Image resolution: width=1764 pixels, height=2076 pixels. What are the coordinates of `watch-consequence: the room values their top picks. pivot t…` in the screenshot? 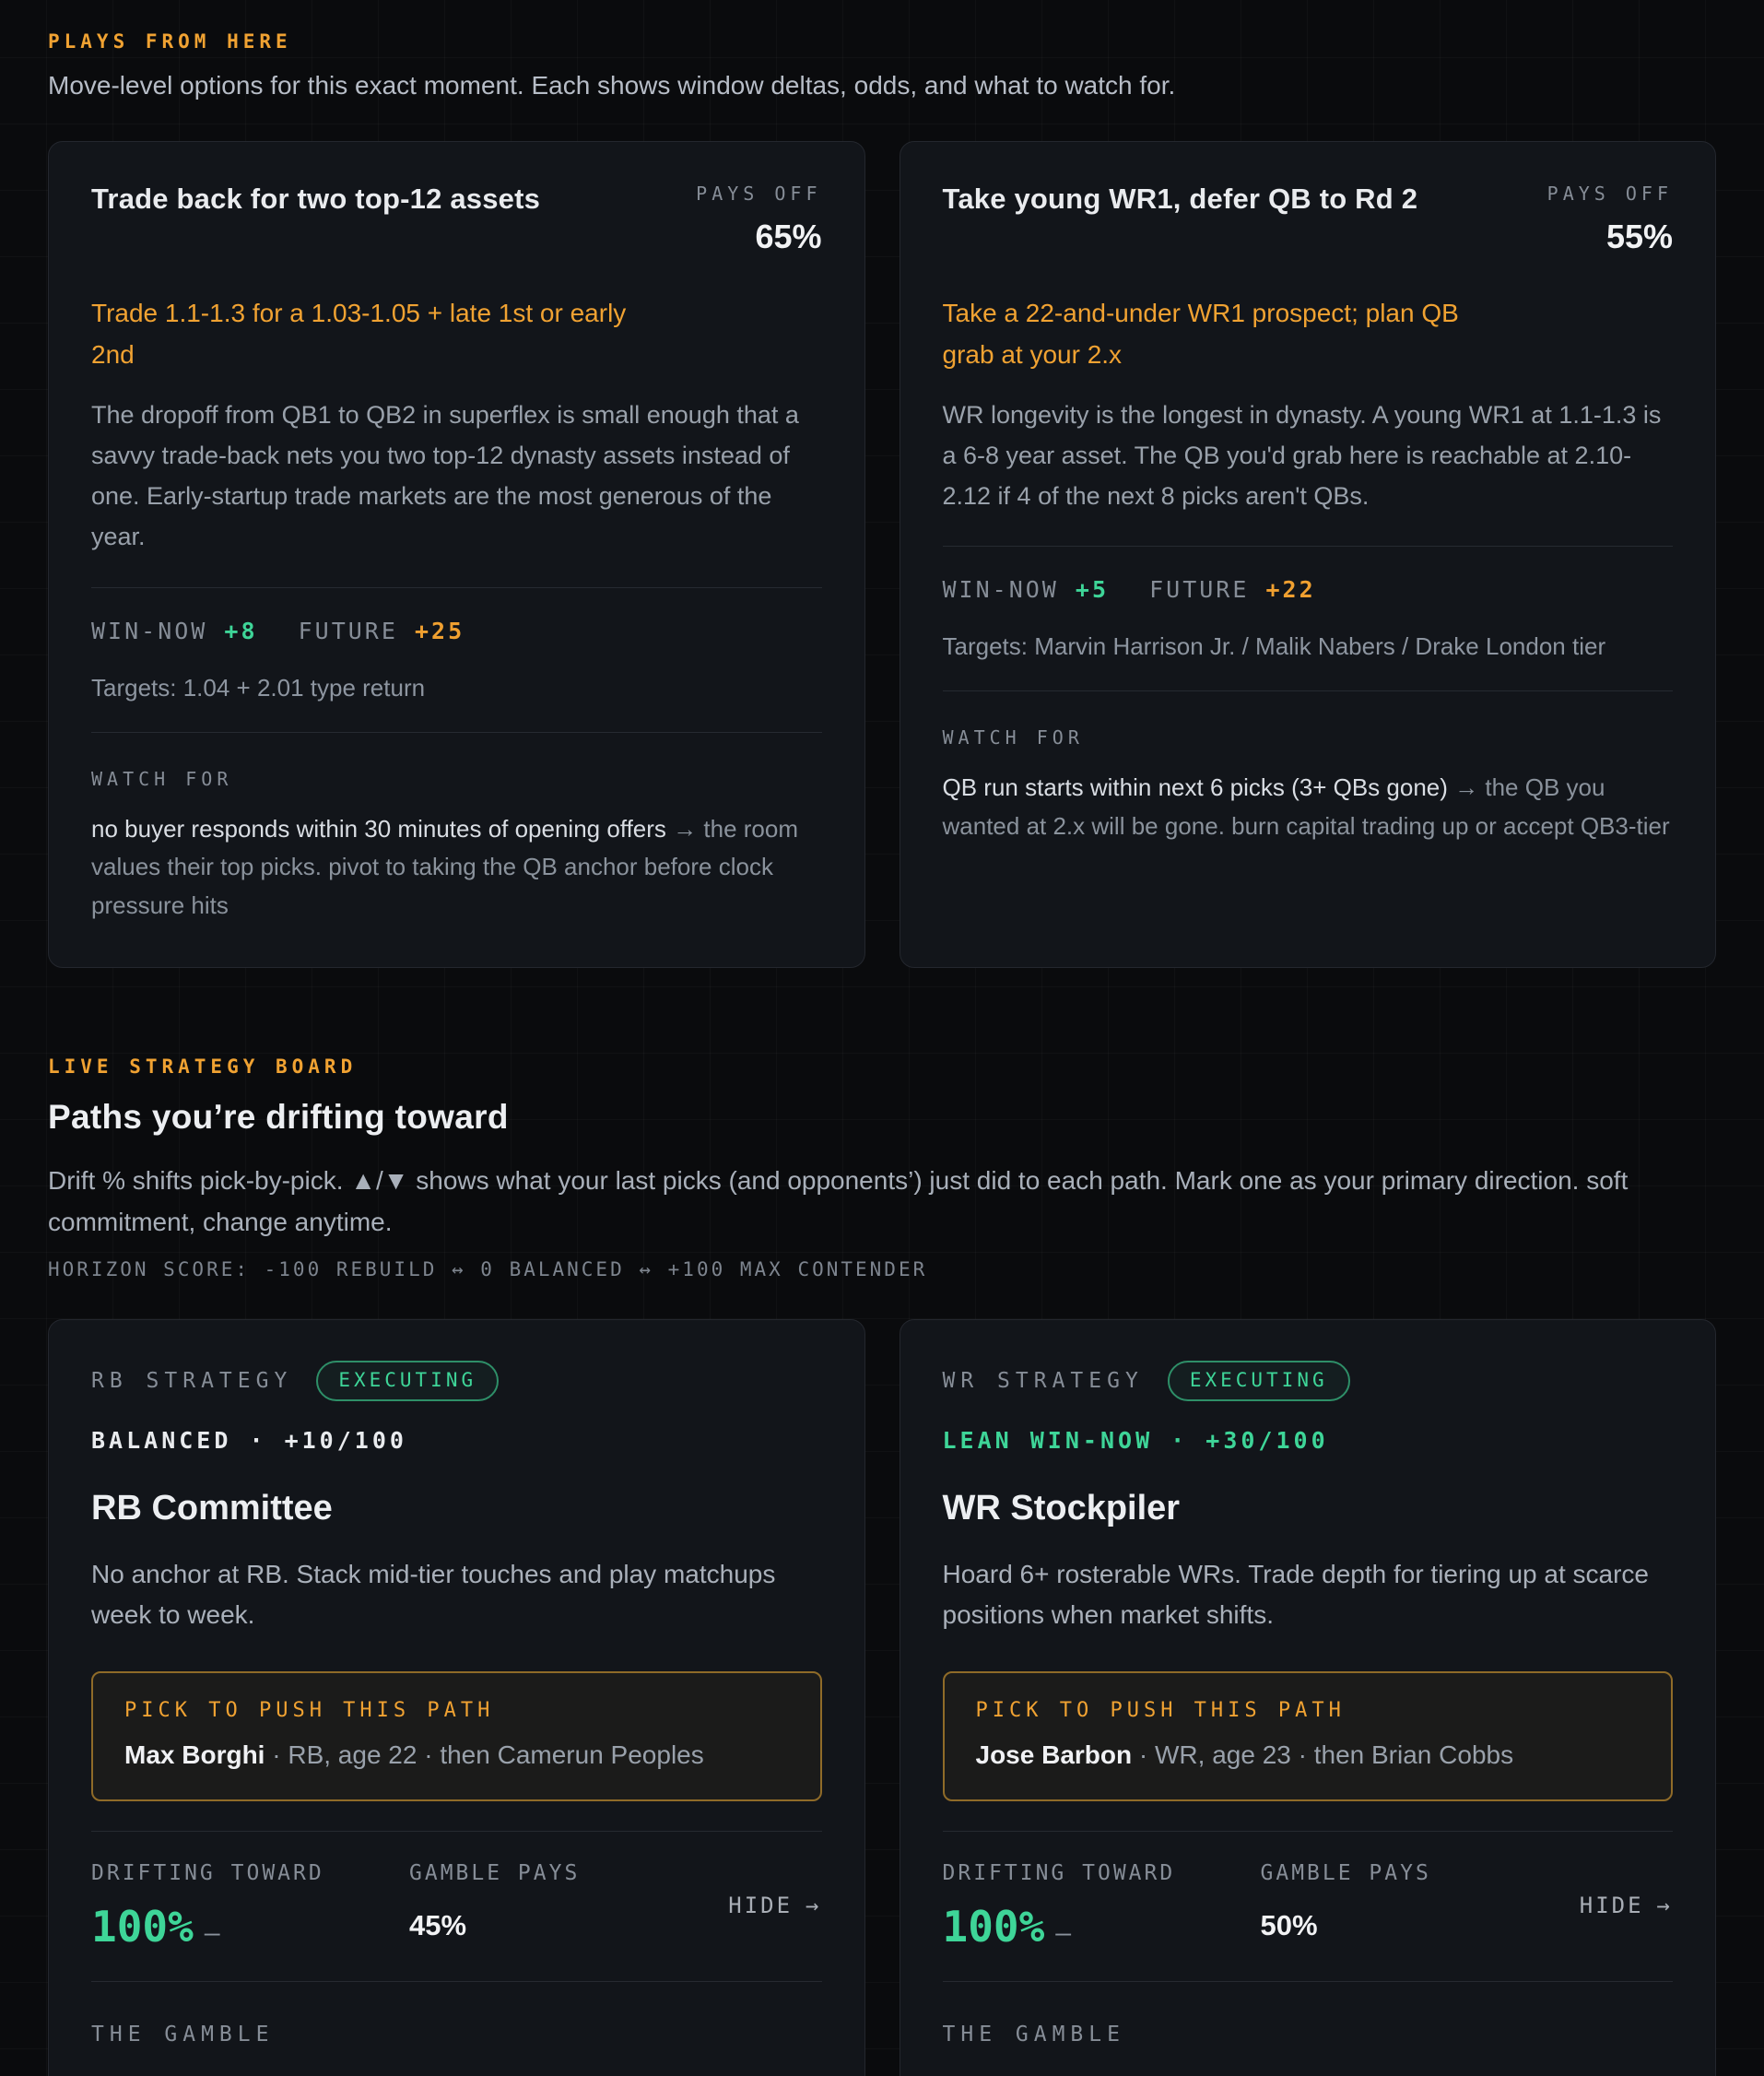 It's located at (444, 867).